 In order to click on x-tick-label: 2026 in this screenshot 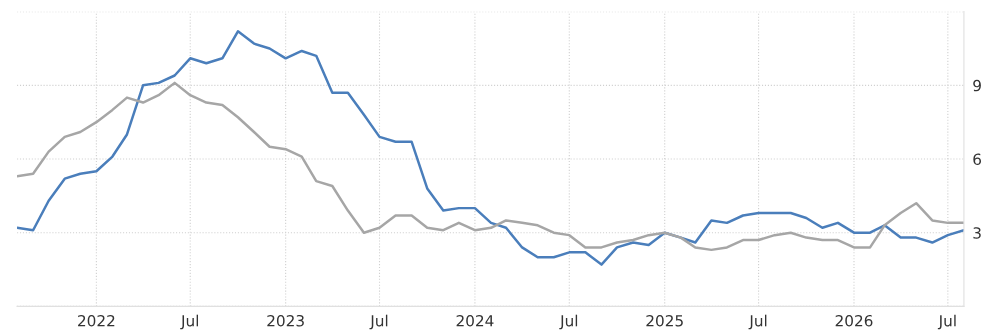, I will do `click(854, 320)`.